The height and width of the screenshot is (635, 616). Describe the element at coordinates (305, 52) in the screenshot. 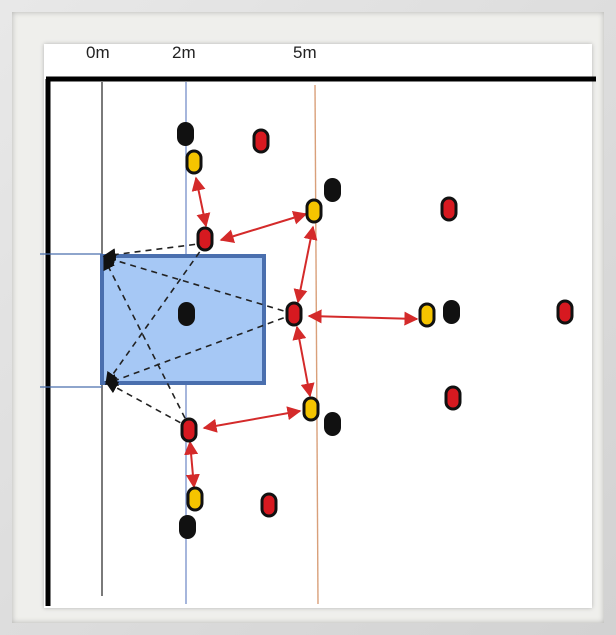

I see `label-5m: 5m` at that location.